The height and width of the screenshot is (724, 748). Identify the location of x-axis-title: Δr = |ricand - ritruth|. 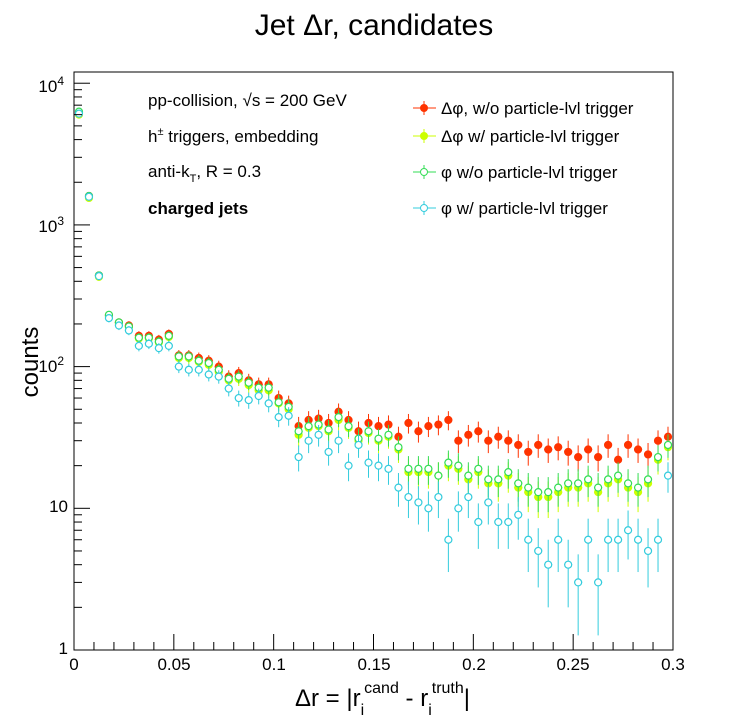
(382, 699).